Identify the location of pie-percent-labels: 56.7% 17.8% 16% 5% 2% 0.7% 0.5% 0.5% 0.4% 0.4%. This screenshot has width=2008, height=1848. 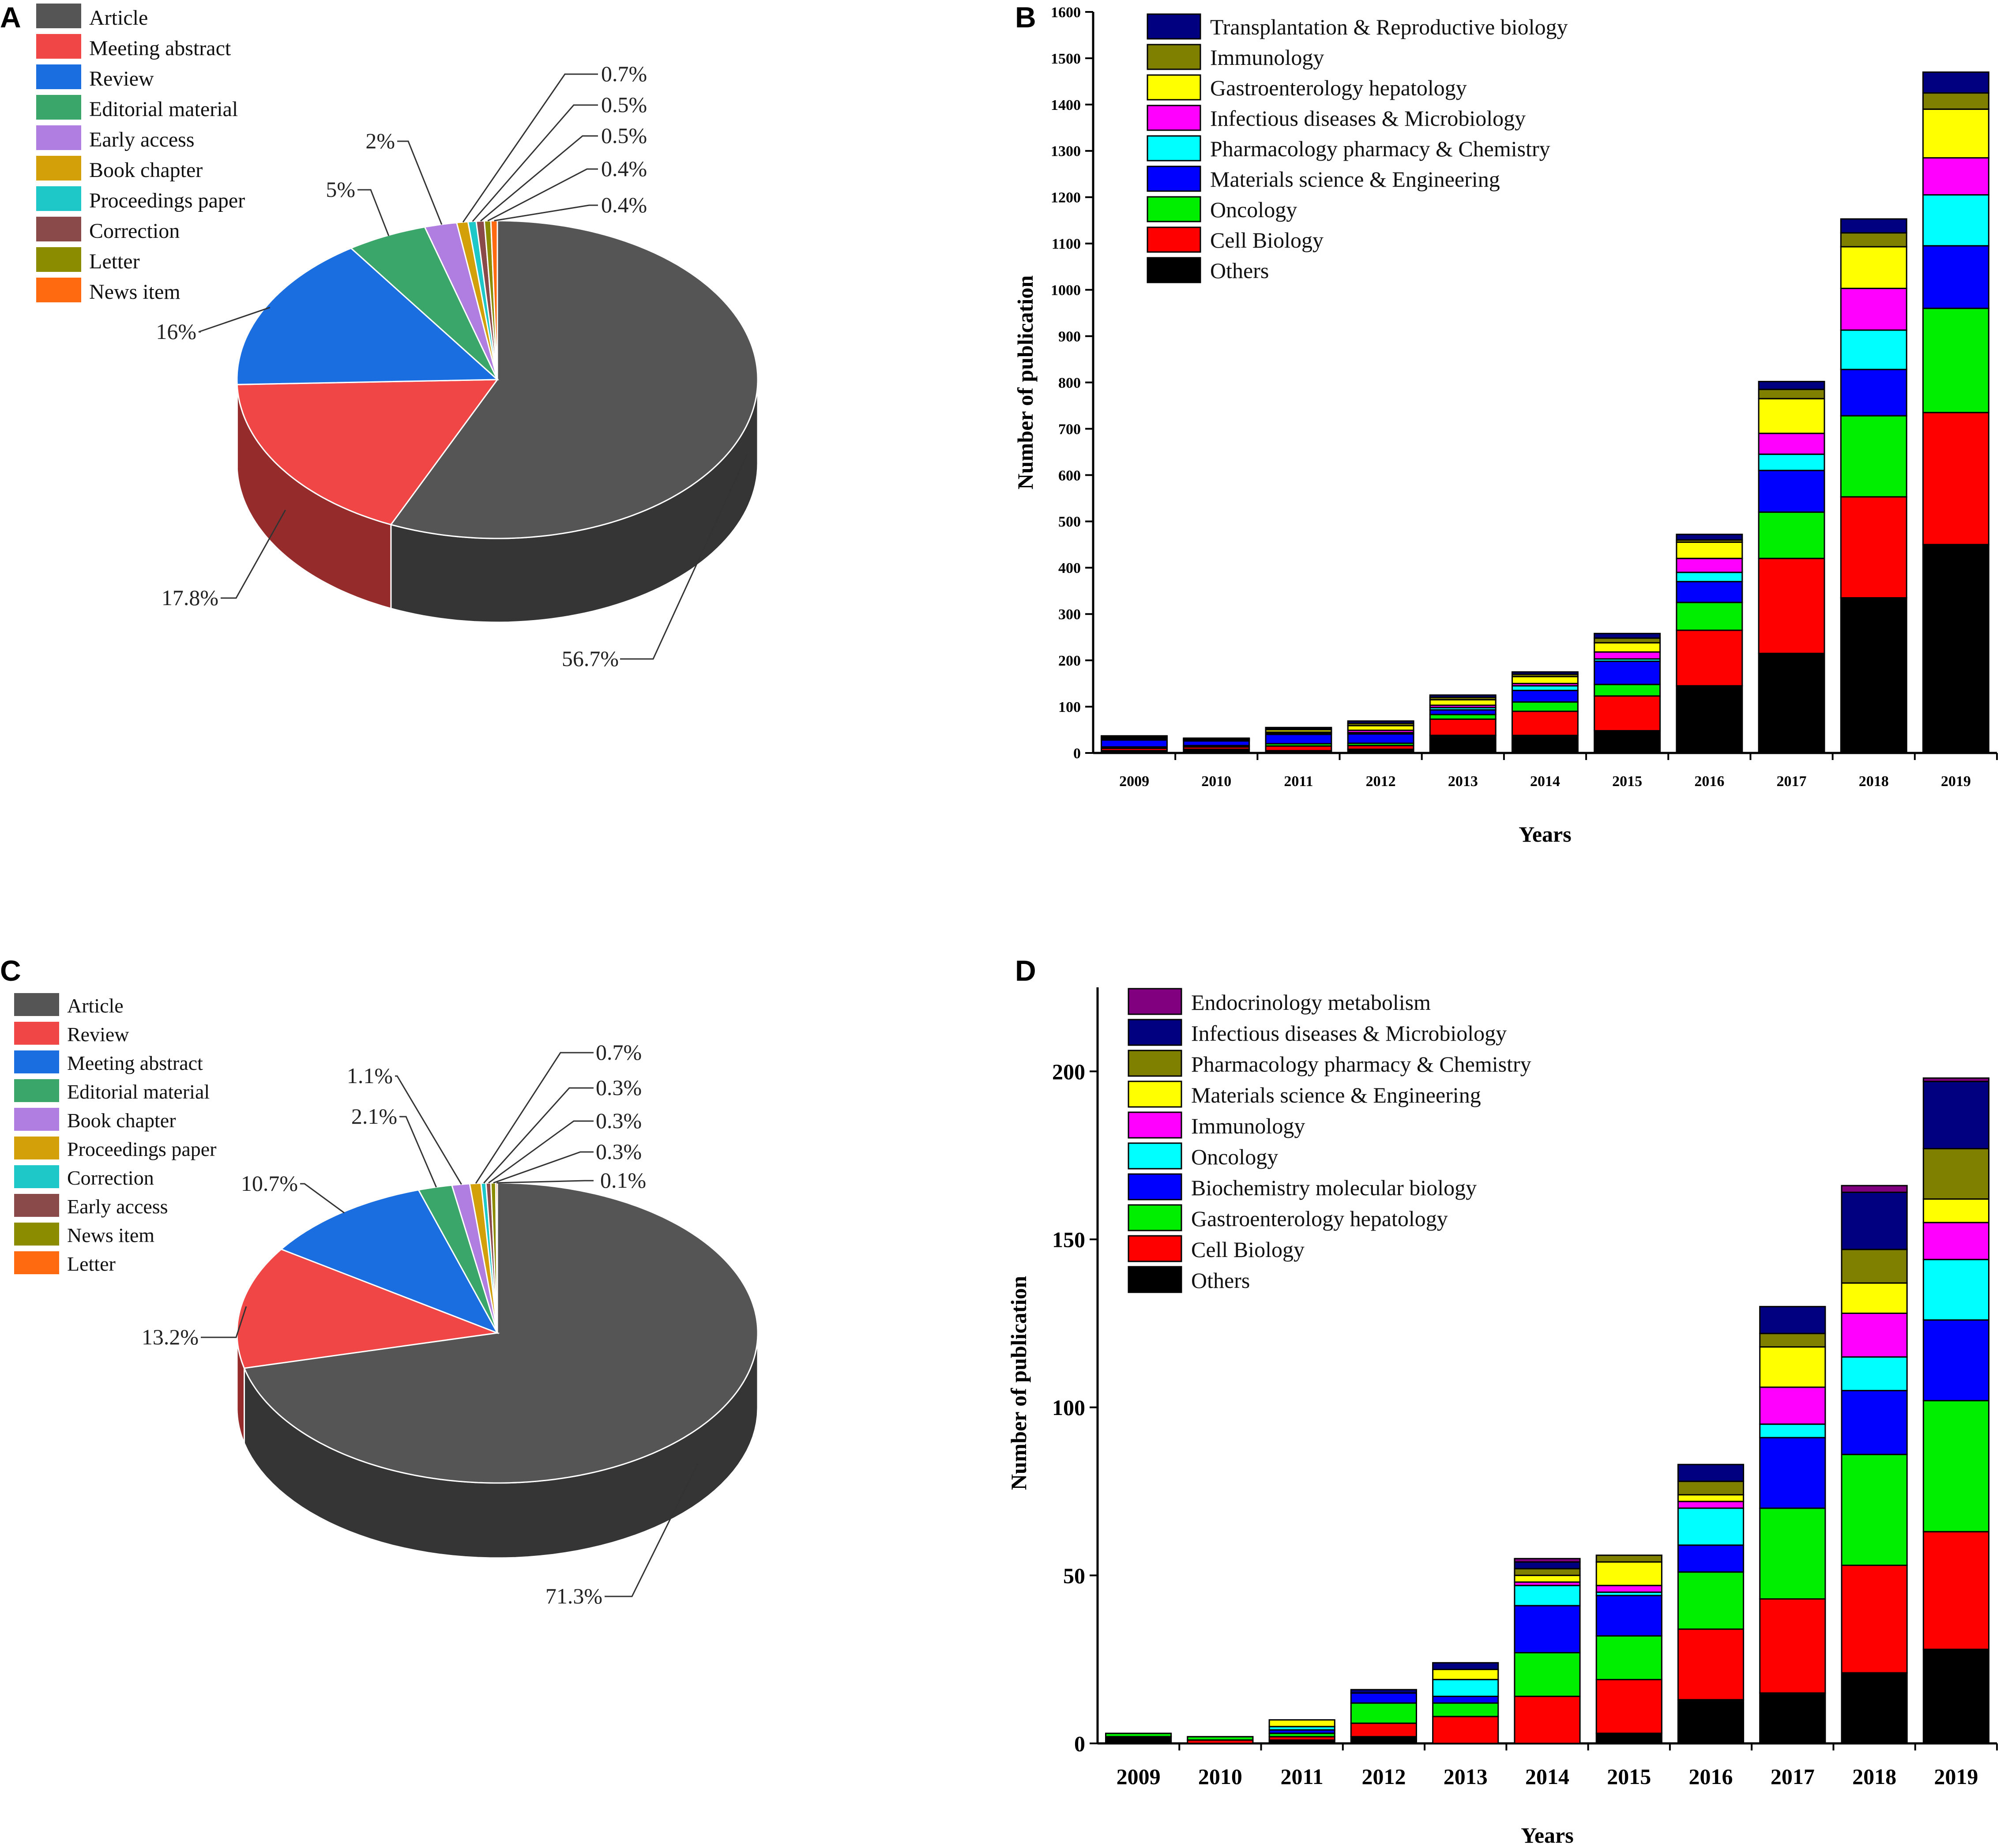
(452, 366).